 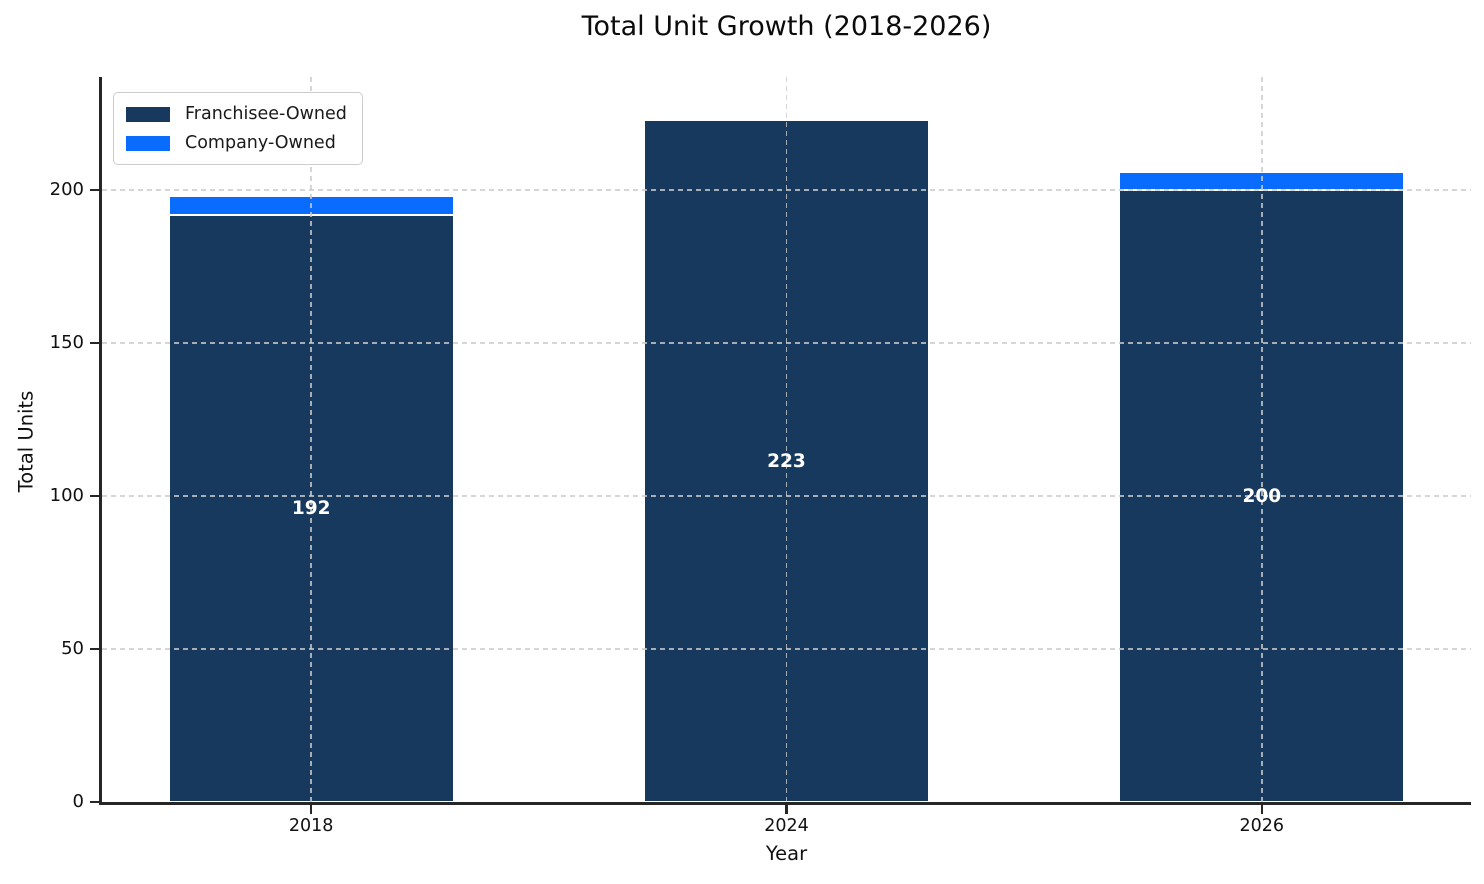 I want to click on x-tick-label: 2018, so click(x=311, y=826).